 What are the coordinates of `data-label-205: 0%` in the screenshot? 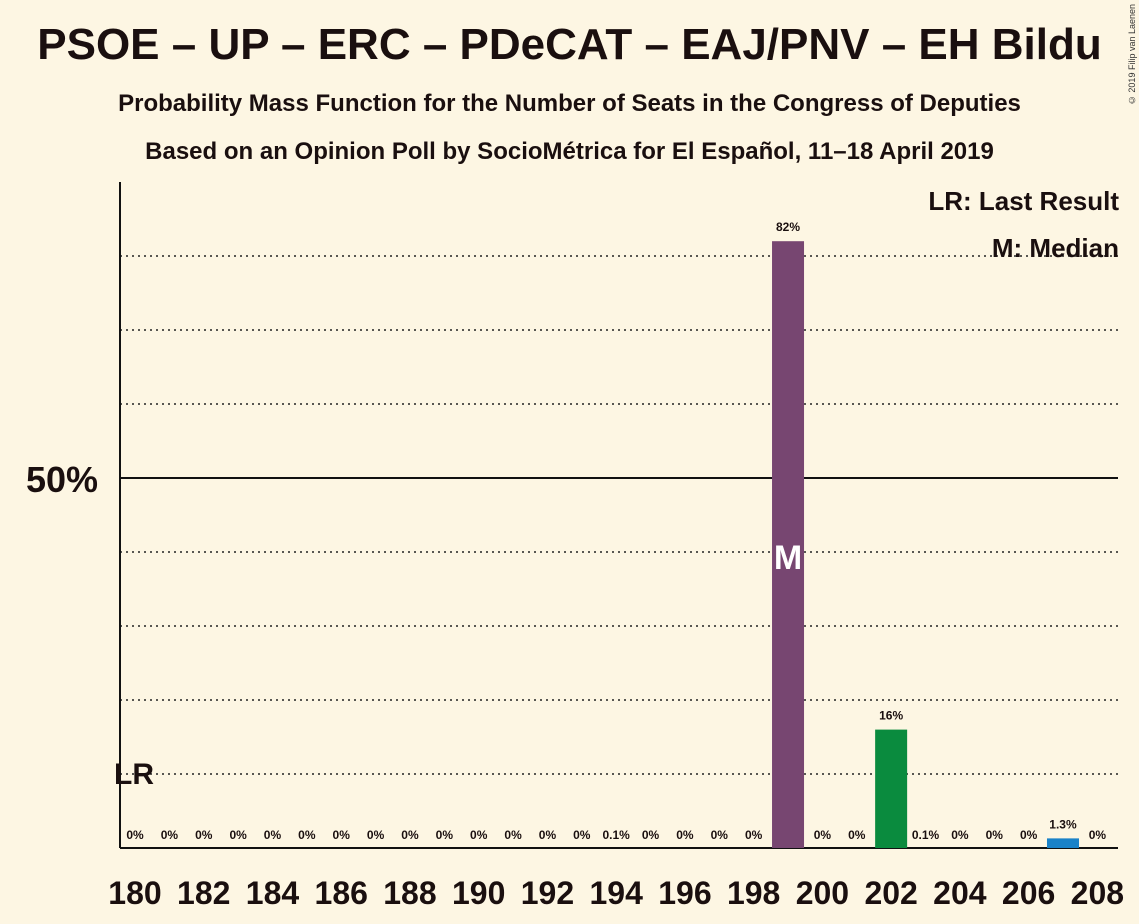 It's located at (995, 835).